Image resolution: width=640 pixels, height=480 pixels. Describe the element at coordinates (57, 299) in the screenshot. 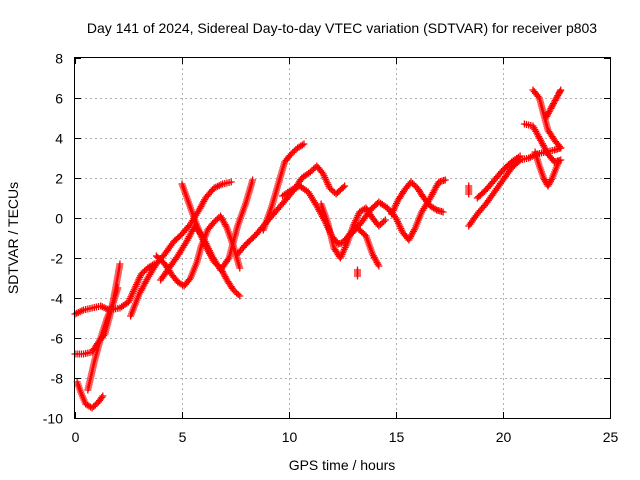

I see `y-tick-label: -4` at that location.